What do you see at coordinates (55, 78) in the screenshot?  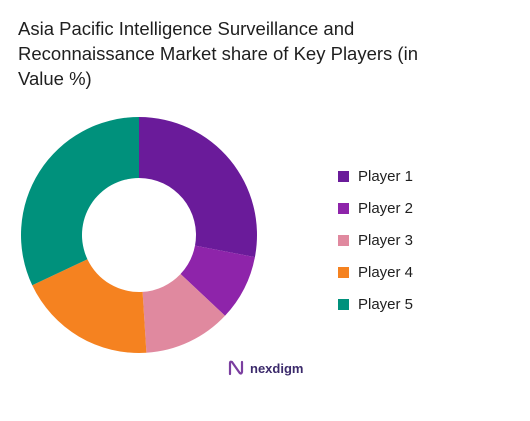 I see `chart-title-line-3: Value %)` at bounding box center [55, 78].